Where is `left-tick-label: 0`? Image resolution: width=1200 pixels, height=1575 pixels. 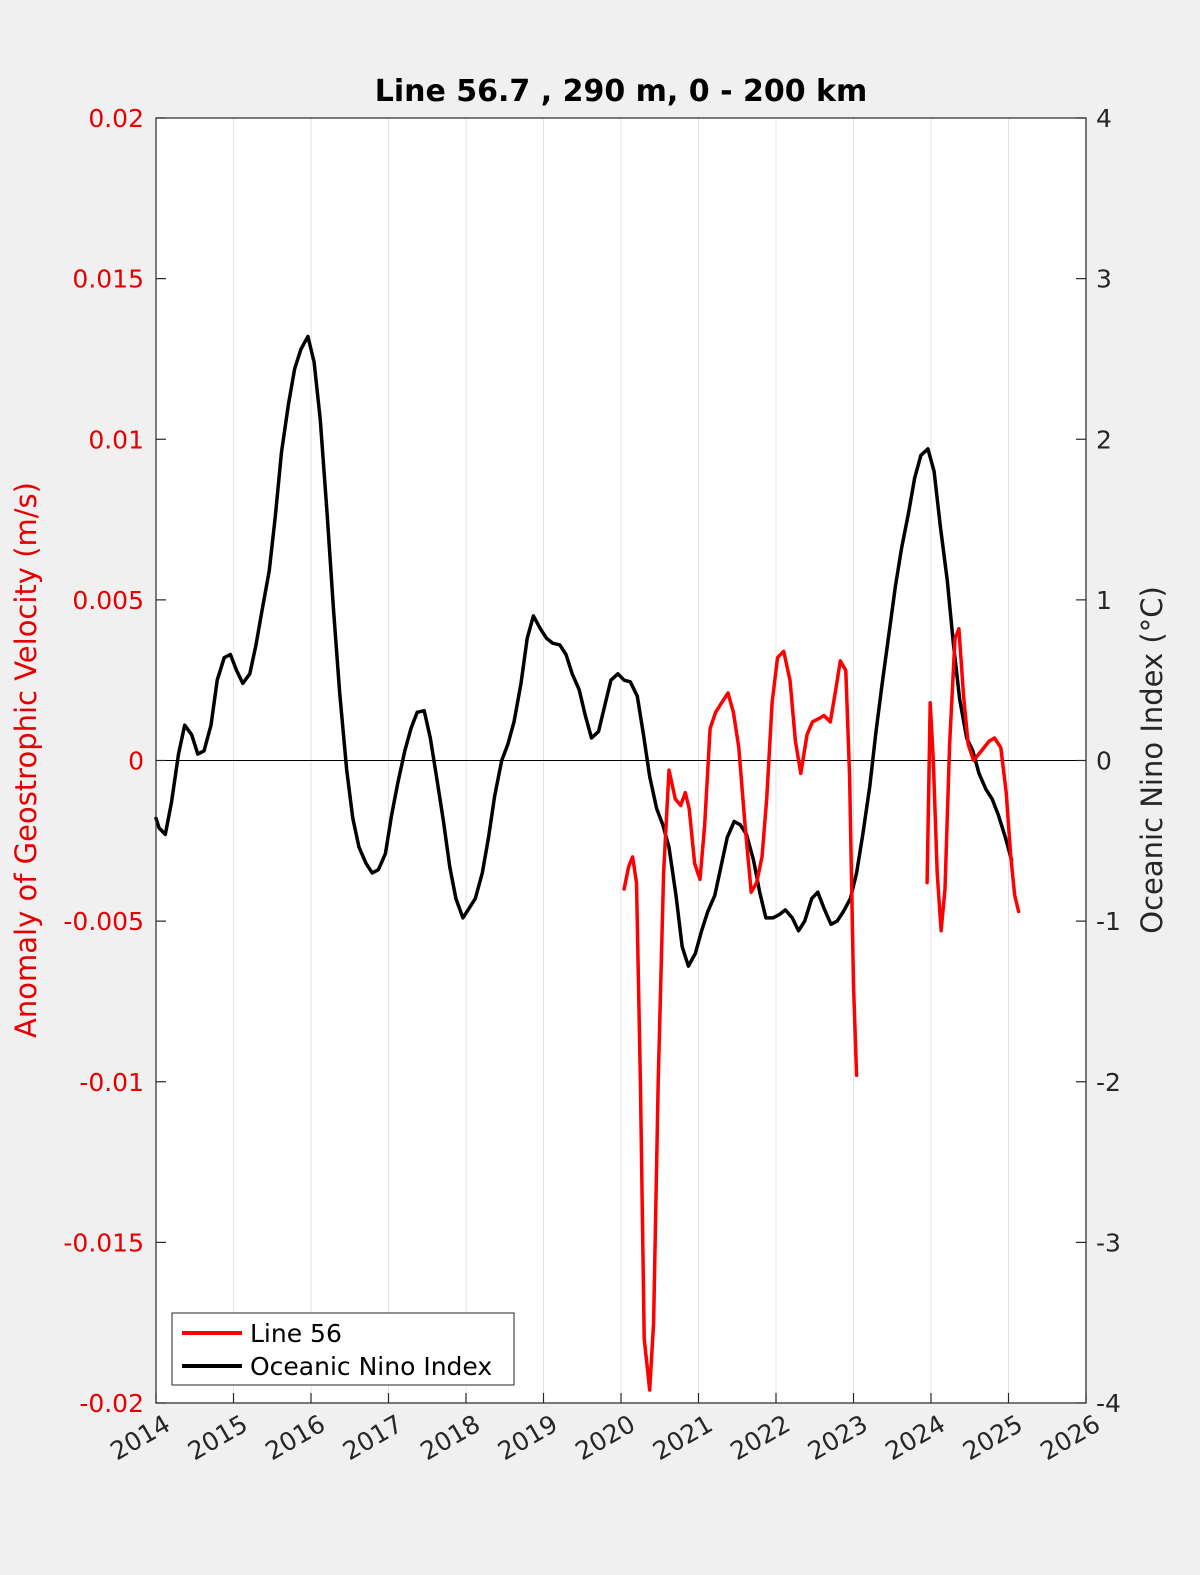 left-tick-label: 0 is located at coordinates (136, 761).